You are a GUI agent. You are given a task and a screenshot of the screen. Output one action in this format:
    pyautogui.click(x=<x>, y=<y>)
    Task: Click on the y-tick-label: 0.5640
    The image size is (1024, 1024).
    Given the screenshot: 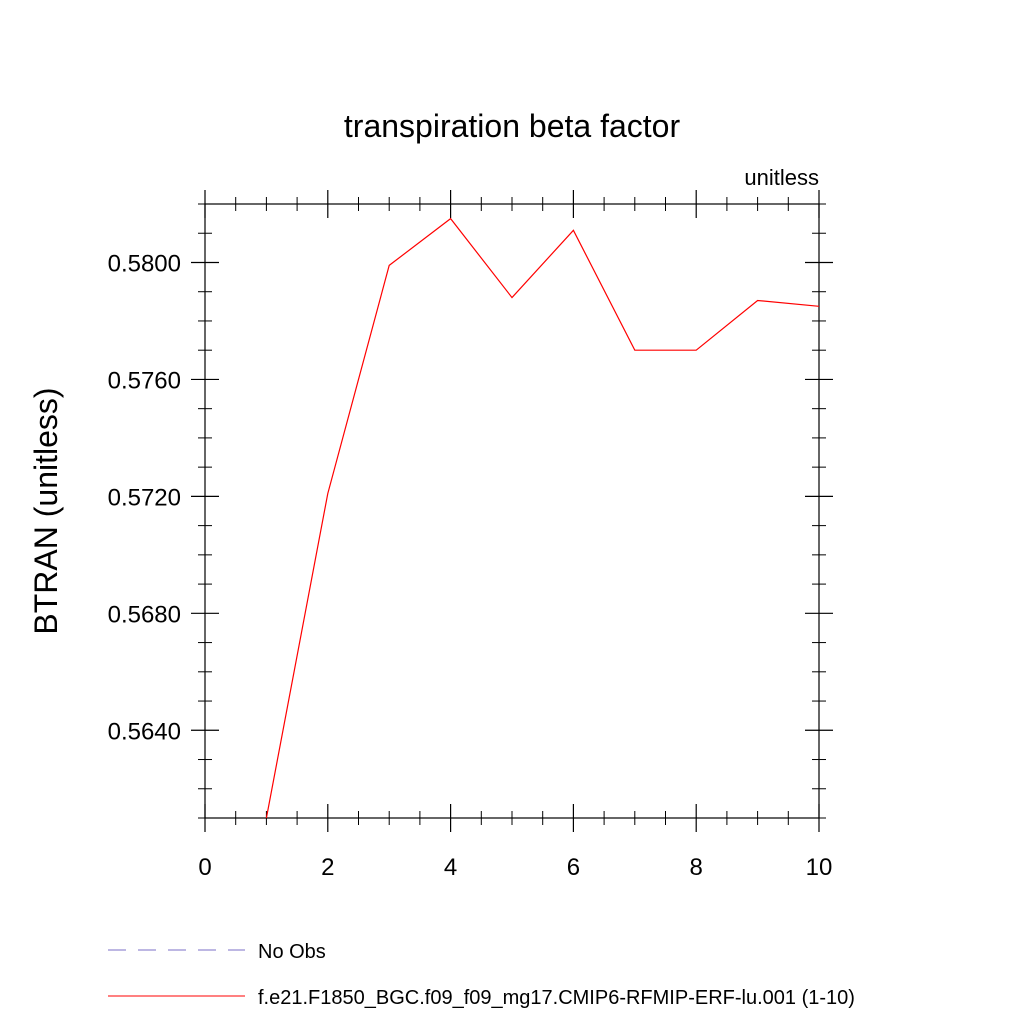 What is the action you would take?
    pyautogui.click(x=144, y=731)
    